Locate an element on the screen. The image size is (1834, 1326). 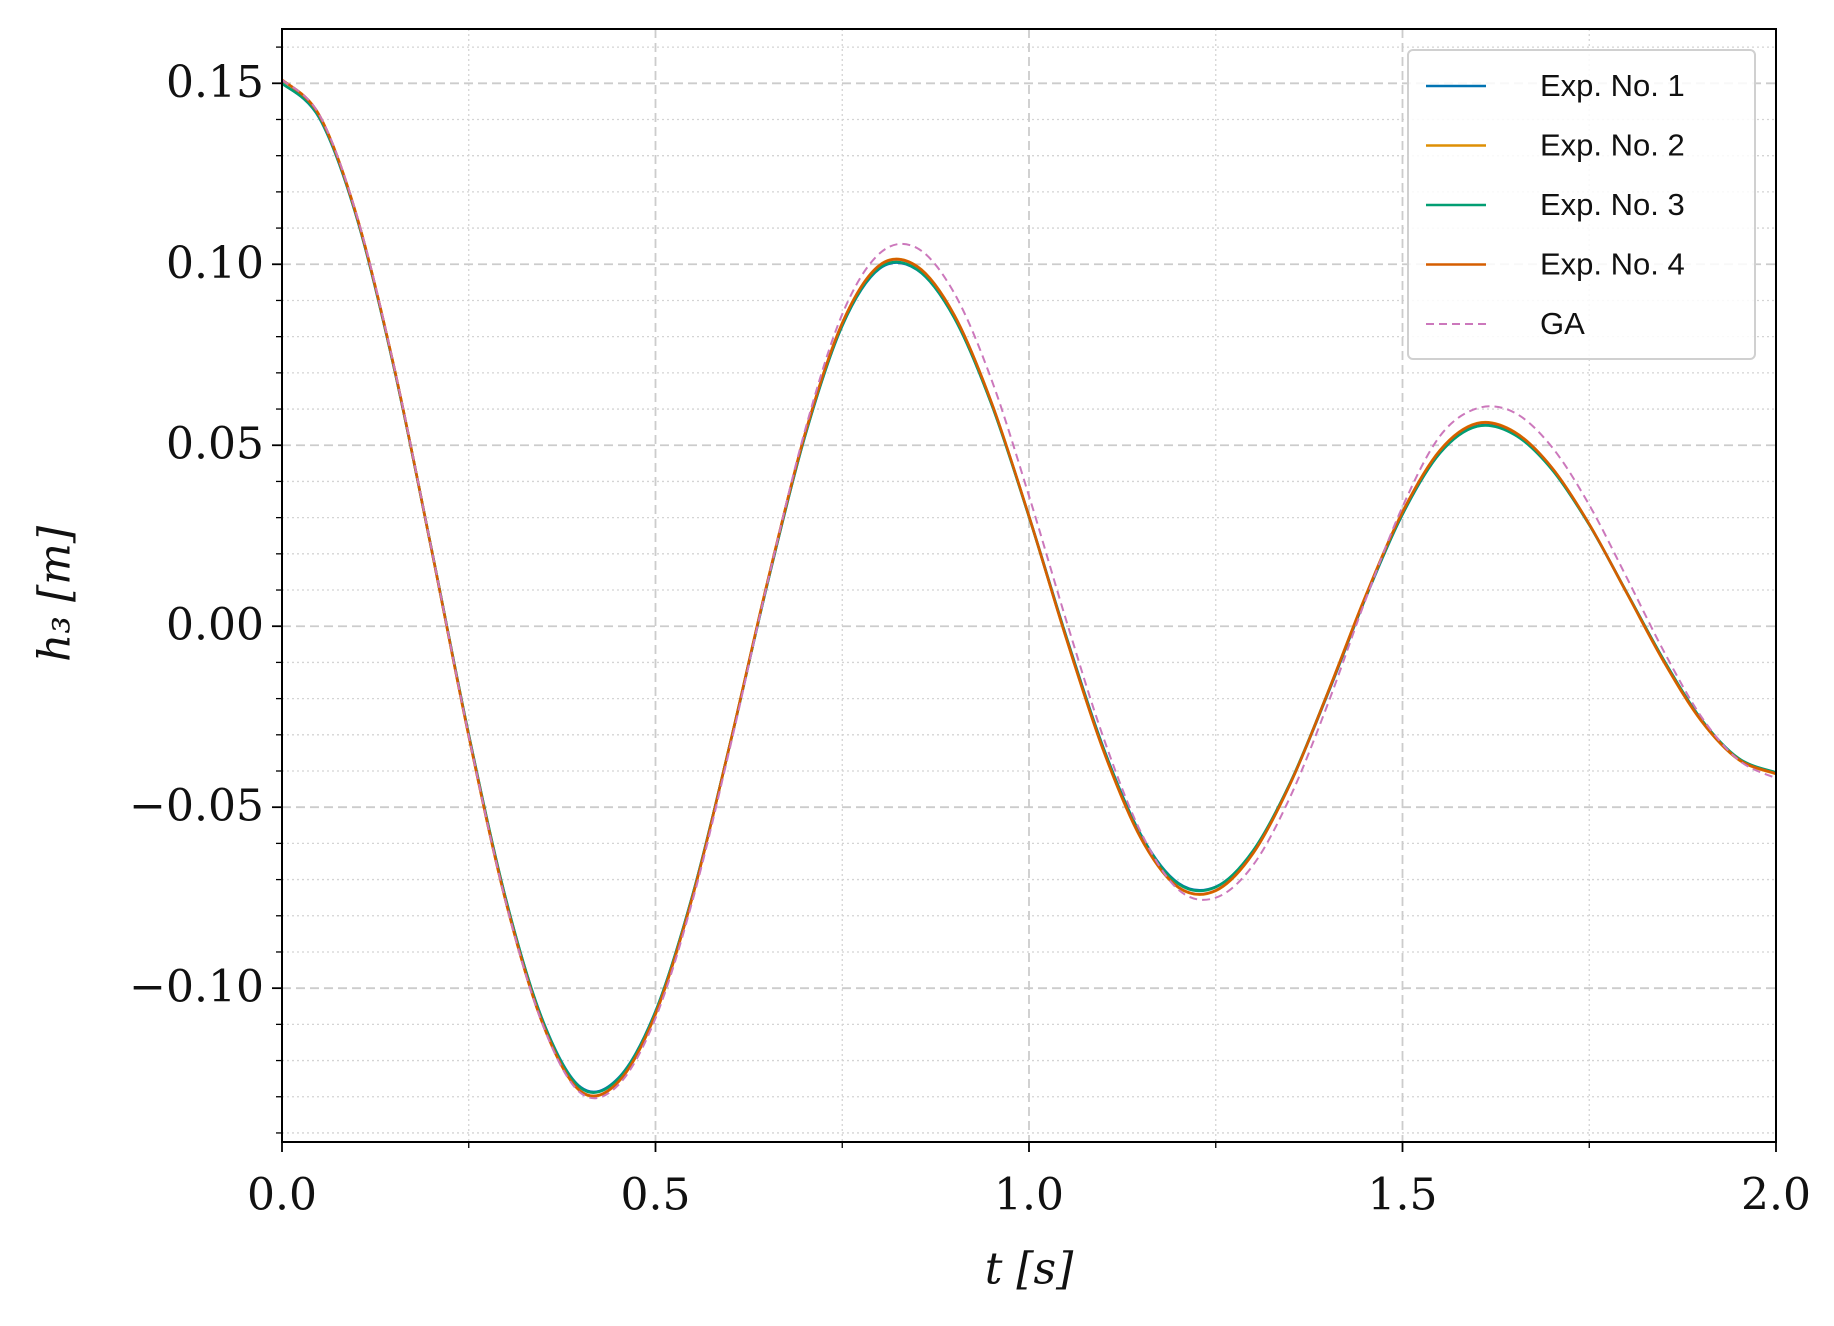
y-tick-label: 0.15 is located at coordinates (215, 82).